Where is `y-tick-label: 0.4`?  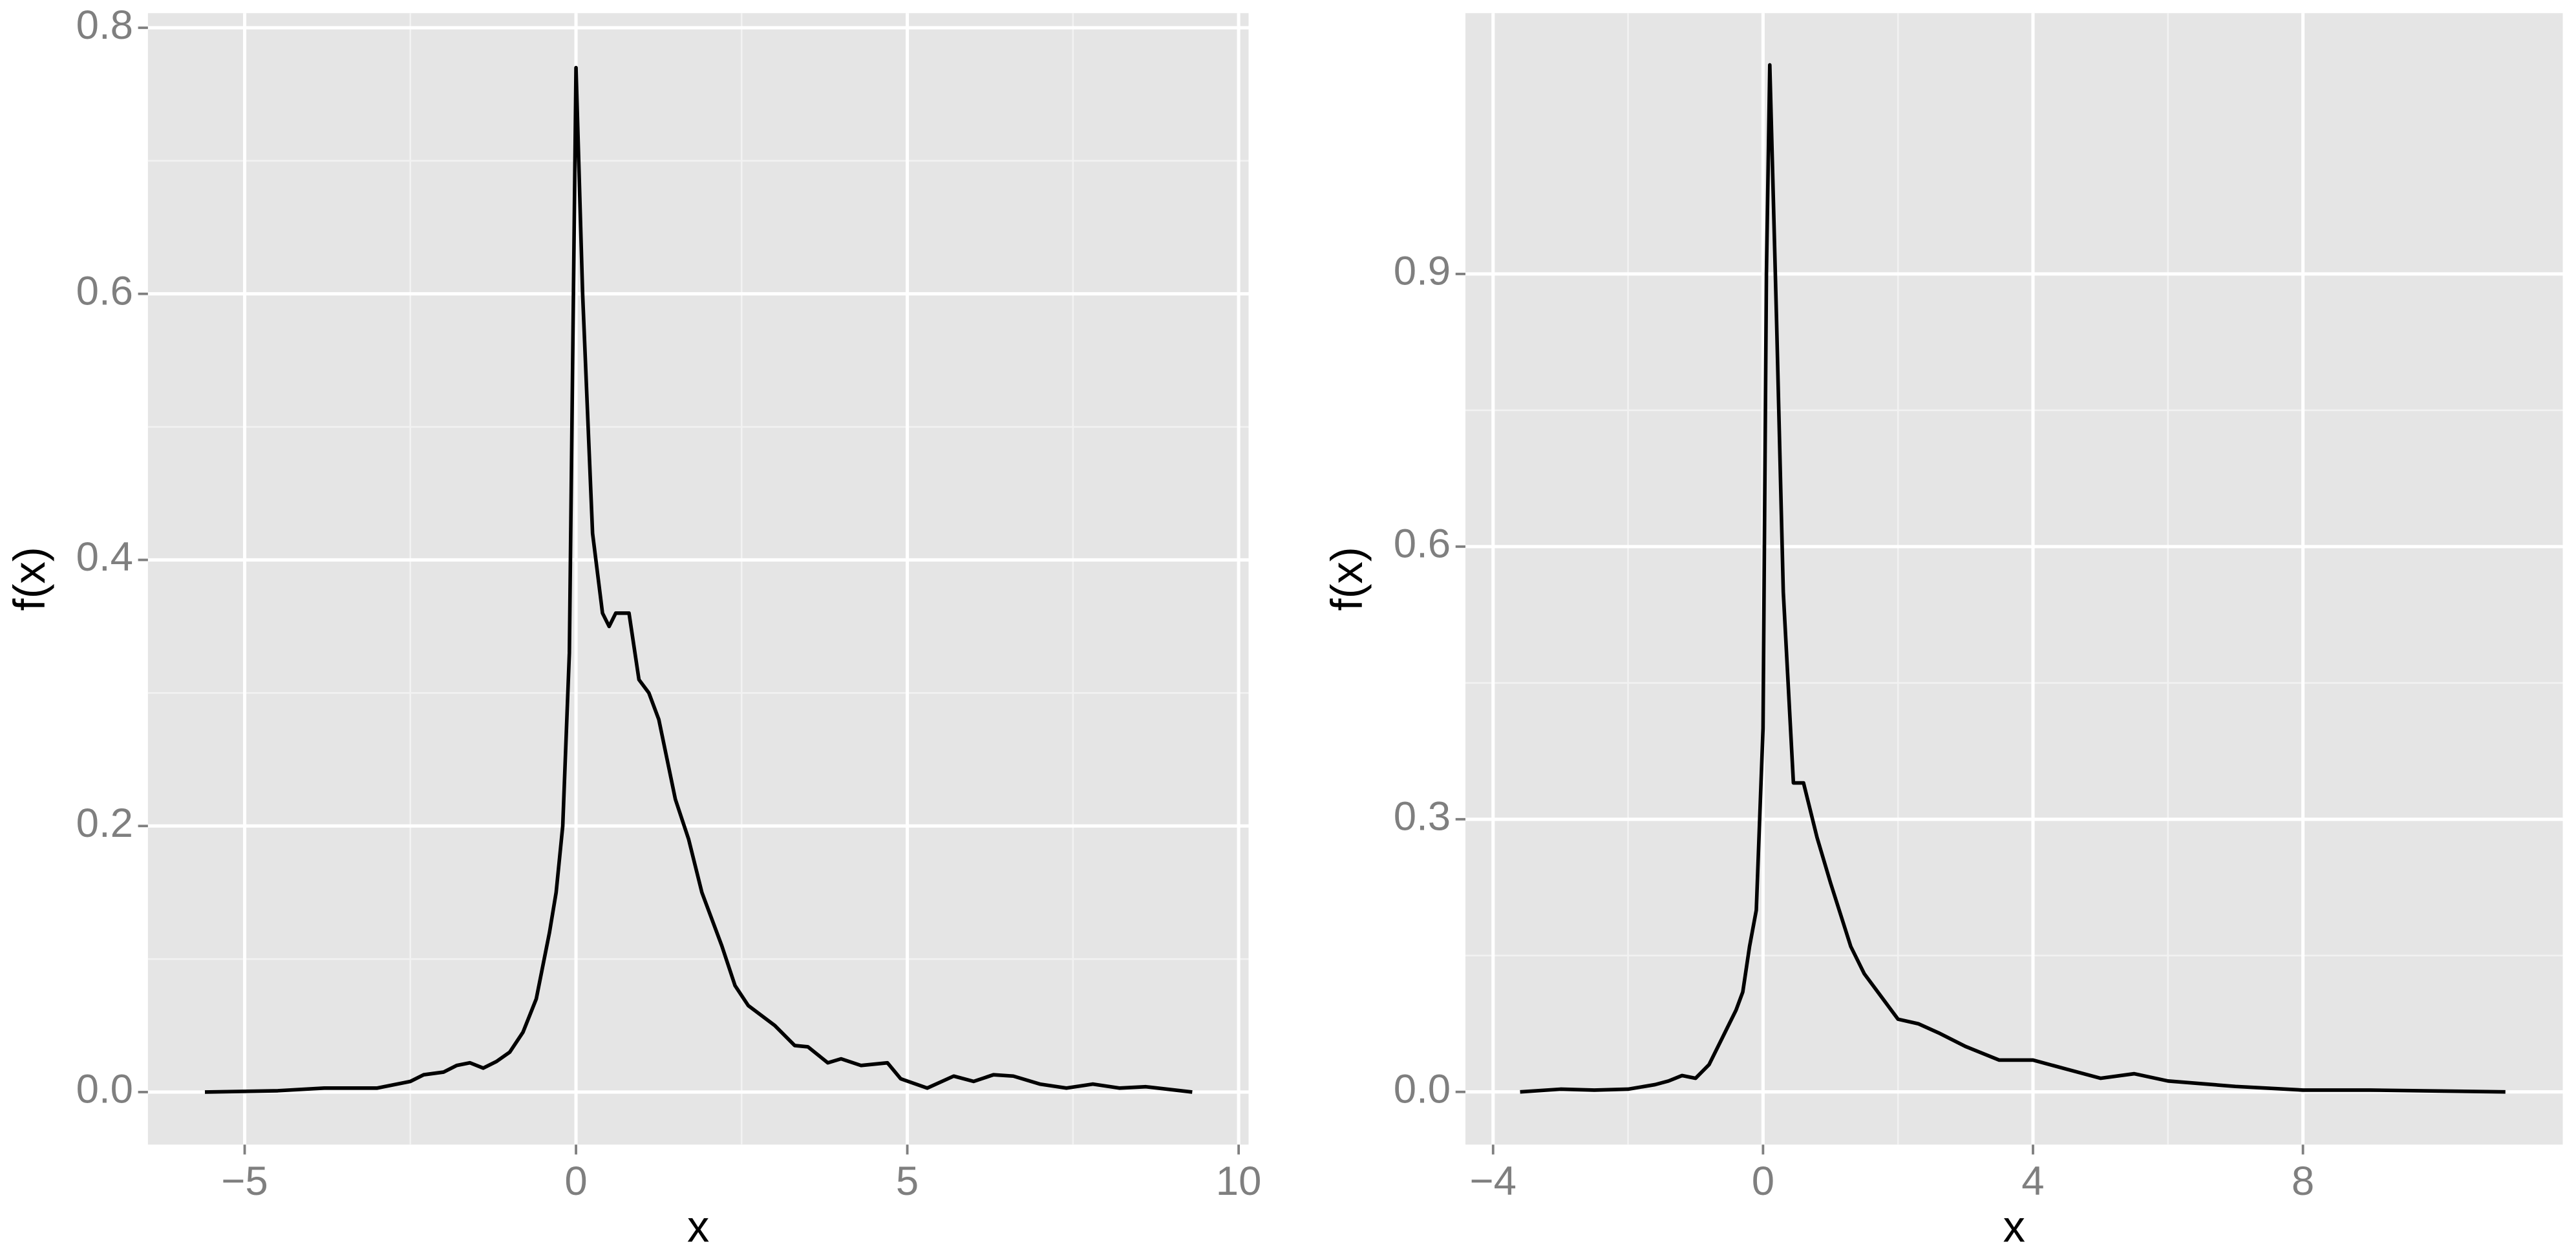 y-tick-label: 0.4 is located at coordinates (104, 557).